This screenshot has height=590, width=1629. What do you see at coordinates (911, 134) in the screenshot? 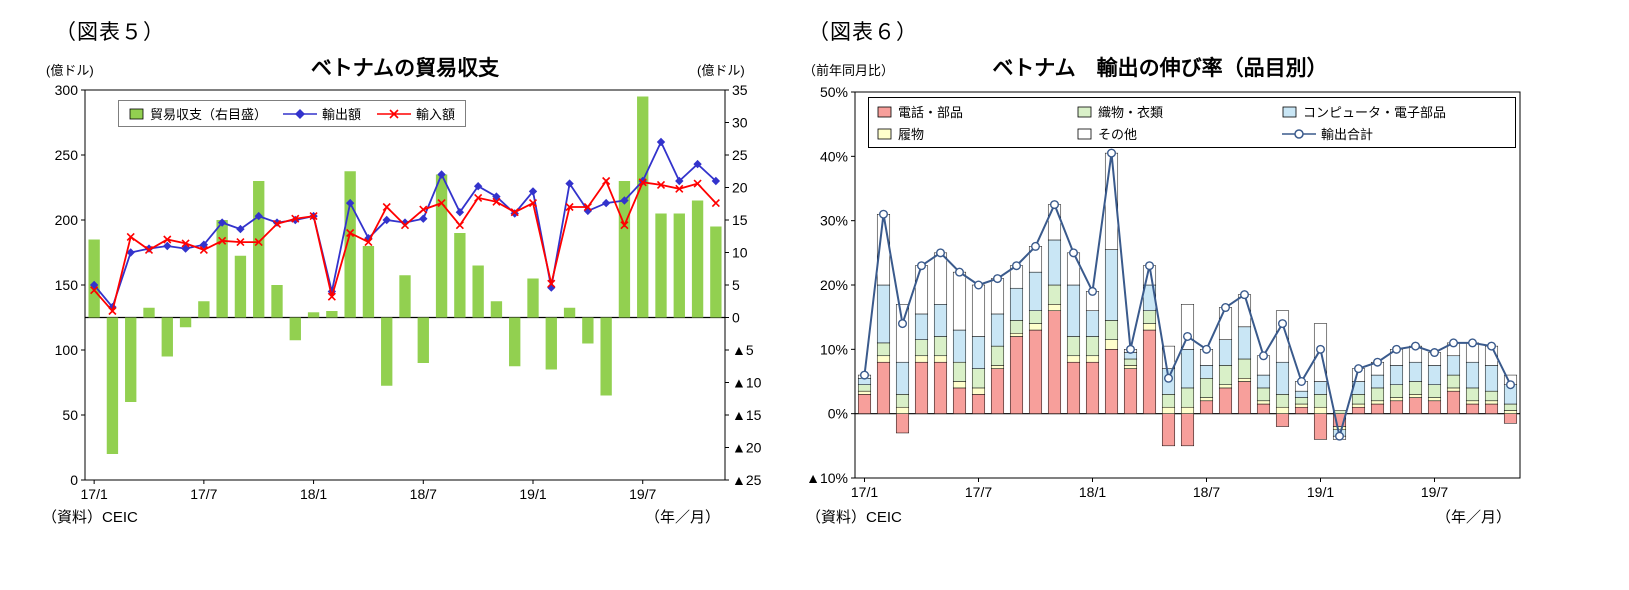
I see `legend-label-footwear: 履物` at bounding box center [911, 134].